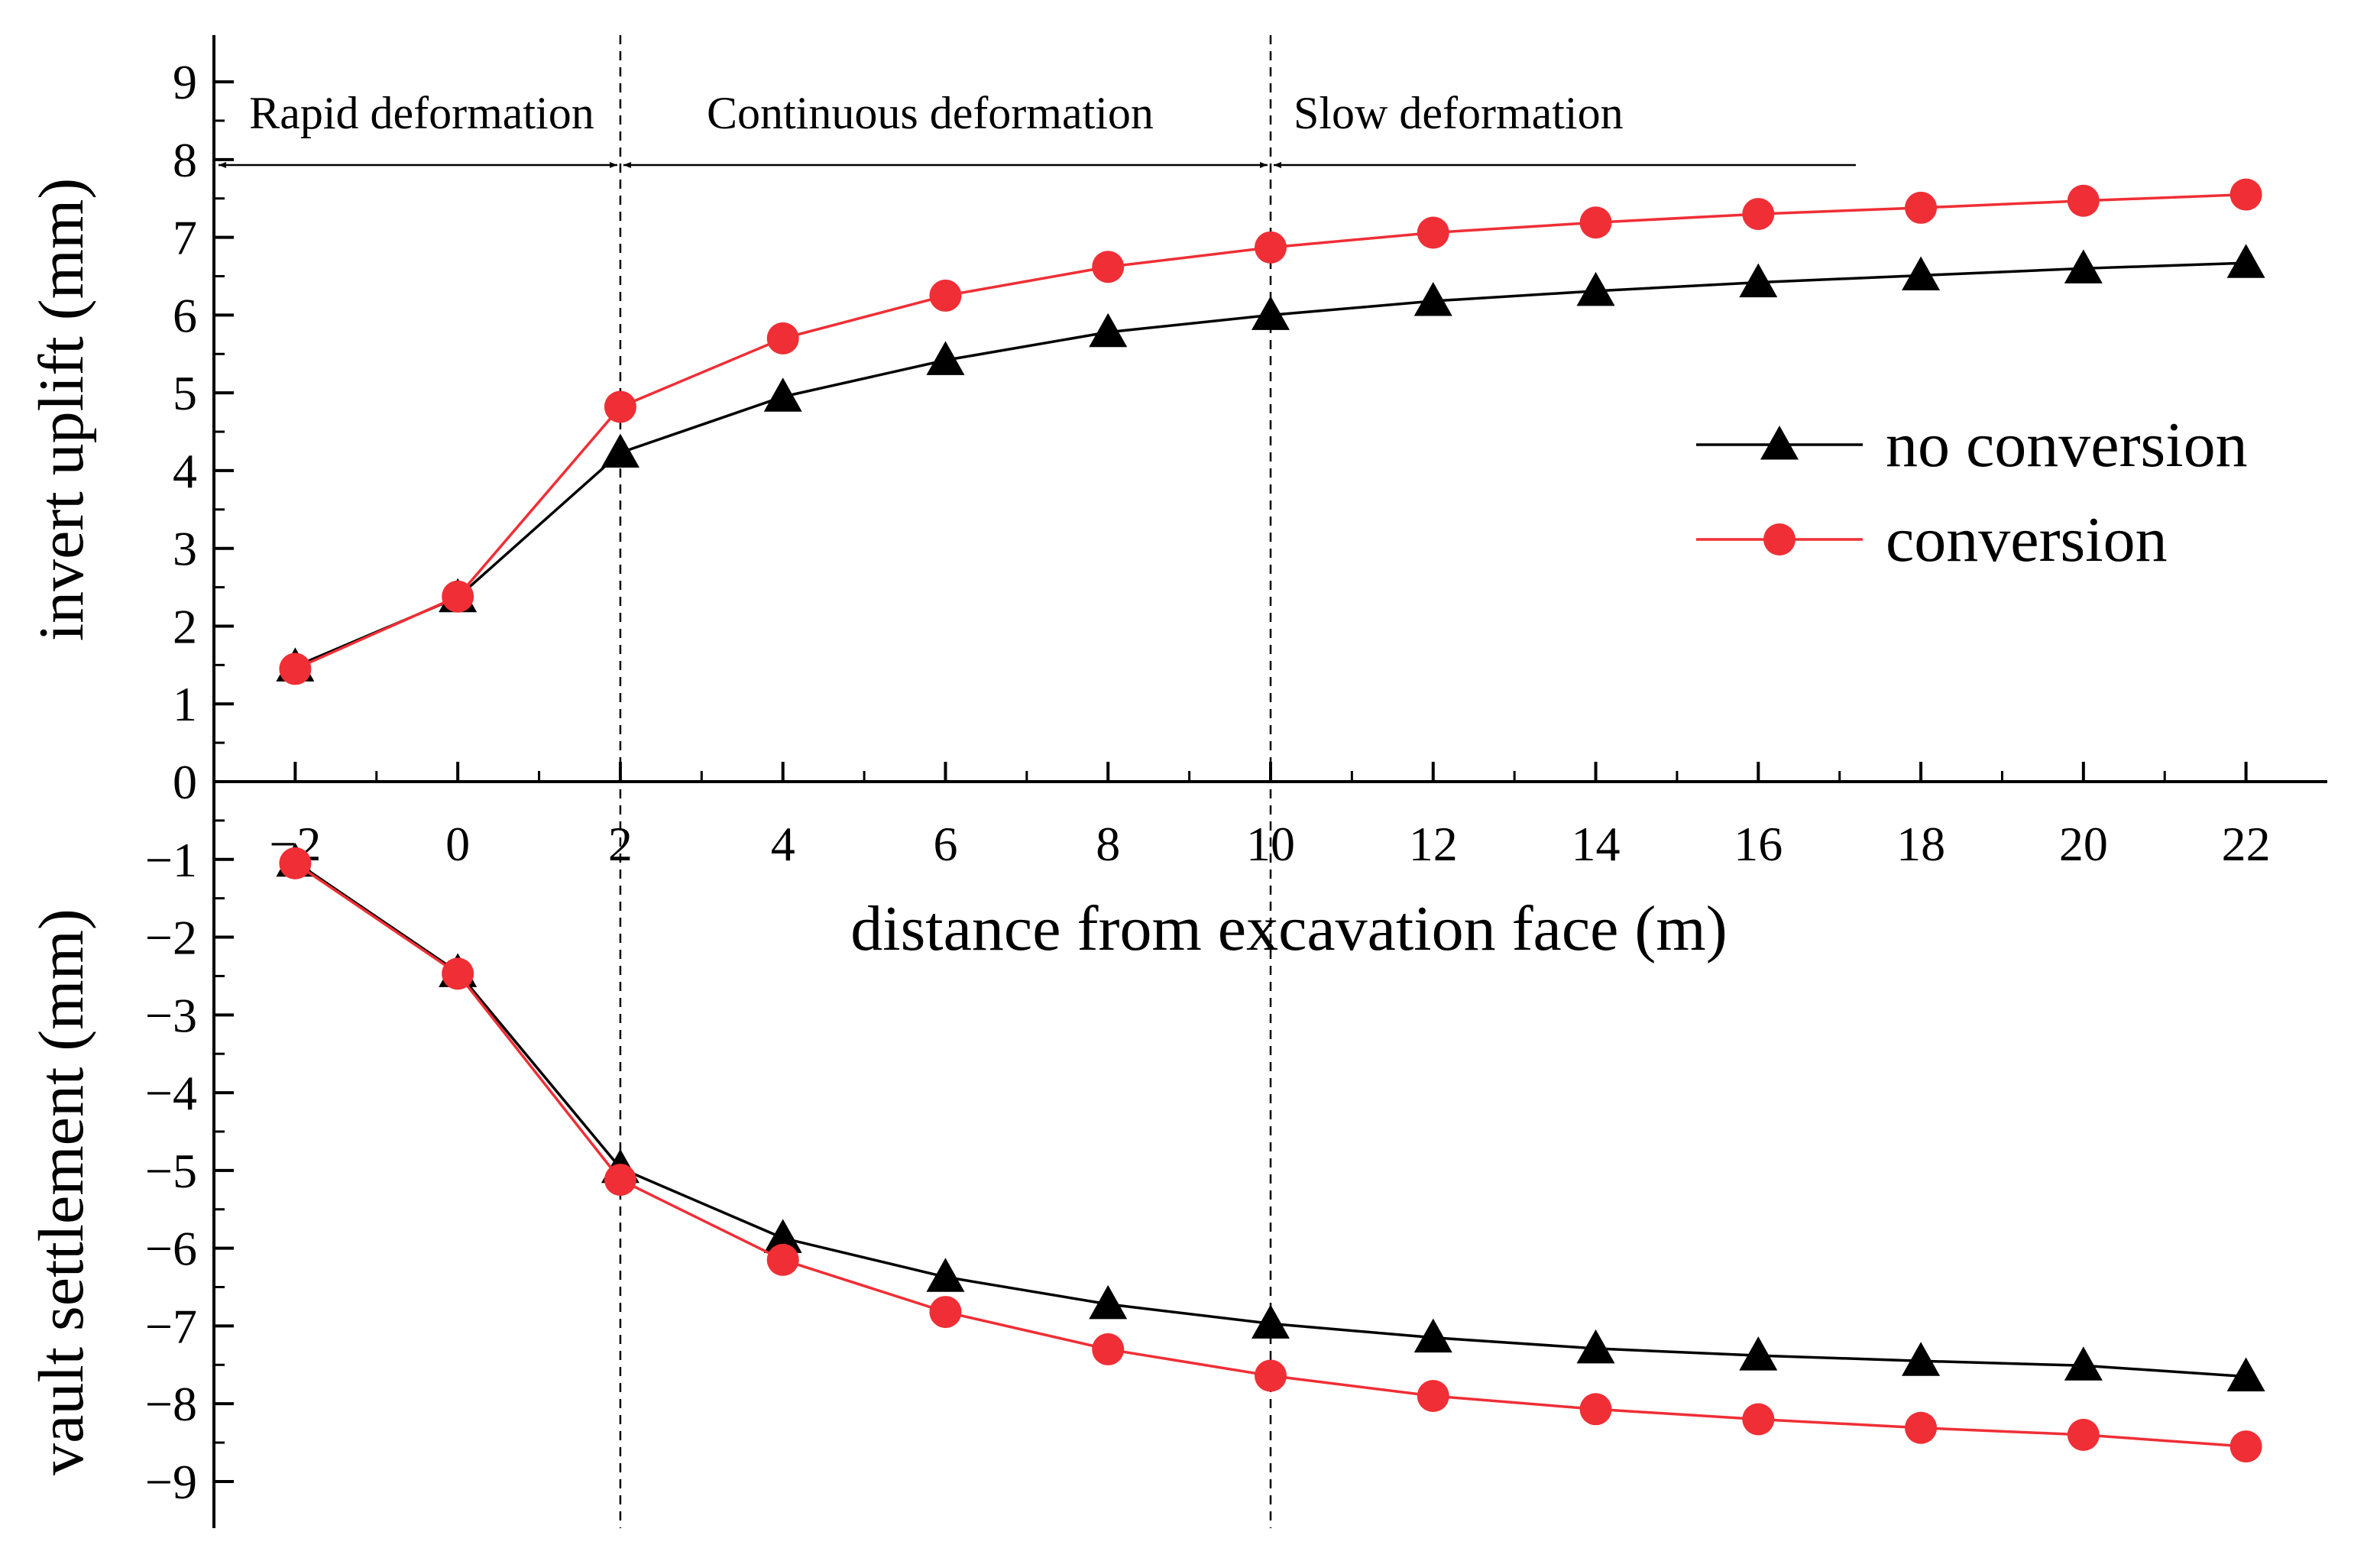  I want to click on y-tick-label: 0, so click(185, 782).